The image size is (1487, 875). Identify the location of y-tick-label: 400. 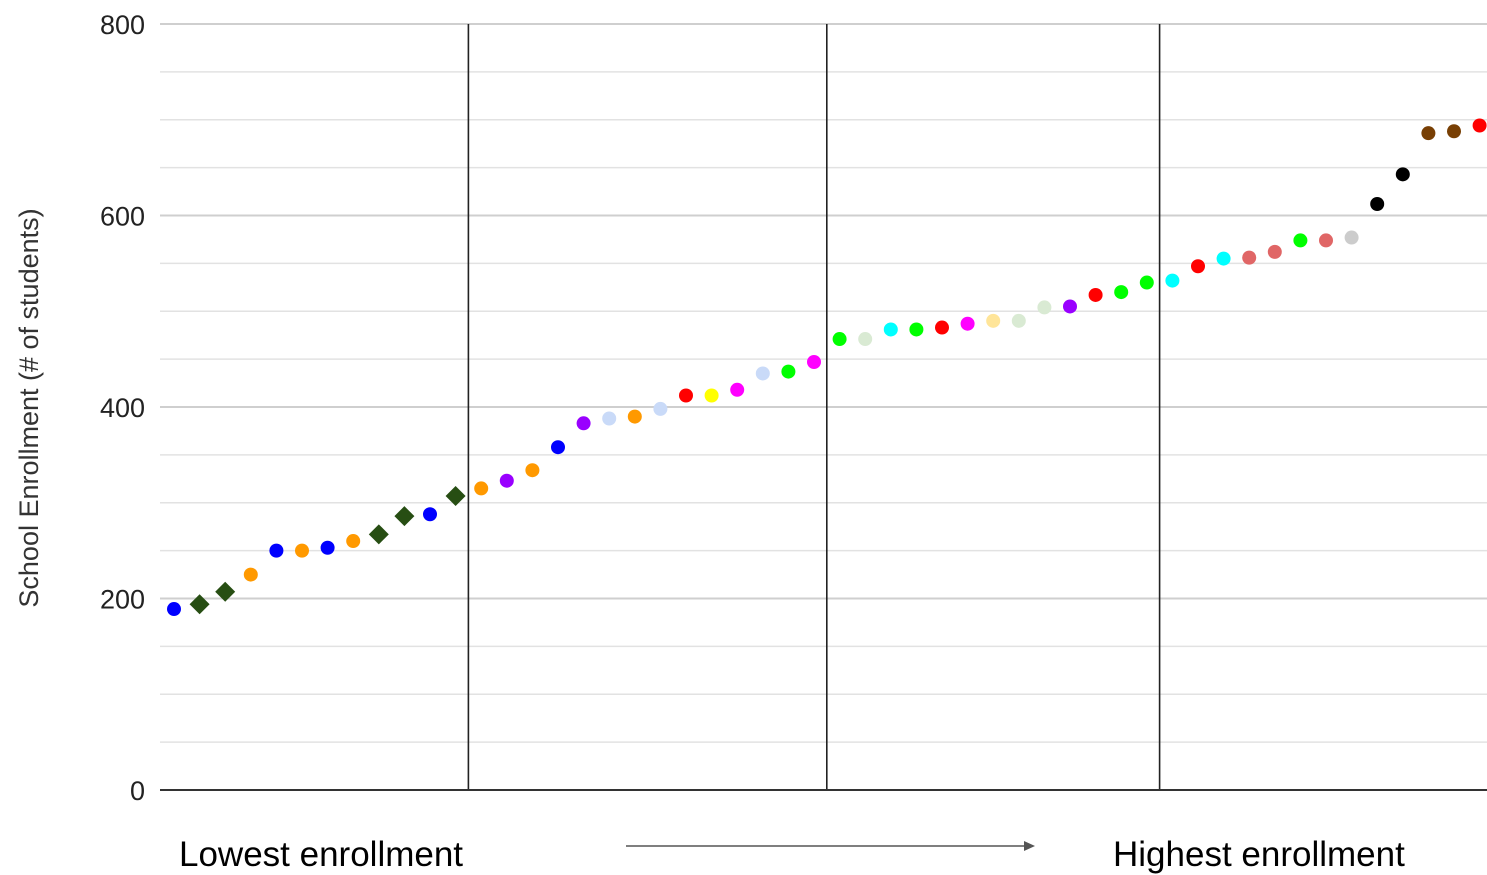
(122, 408).